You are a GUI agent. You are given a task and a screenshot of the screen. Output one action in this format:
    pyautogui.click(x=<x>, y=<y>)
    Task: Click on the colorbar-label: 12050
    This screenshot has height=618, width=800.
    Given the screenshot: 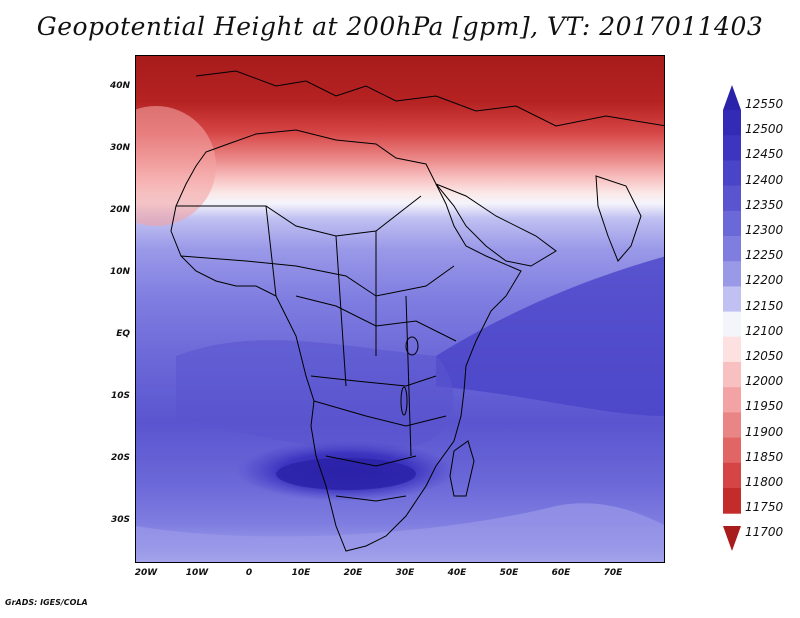 What is the action you would take?
    pyautogui.click(x=764, y=356)
    